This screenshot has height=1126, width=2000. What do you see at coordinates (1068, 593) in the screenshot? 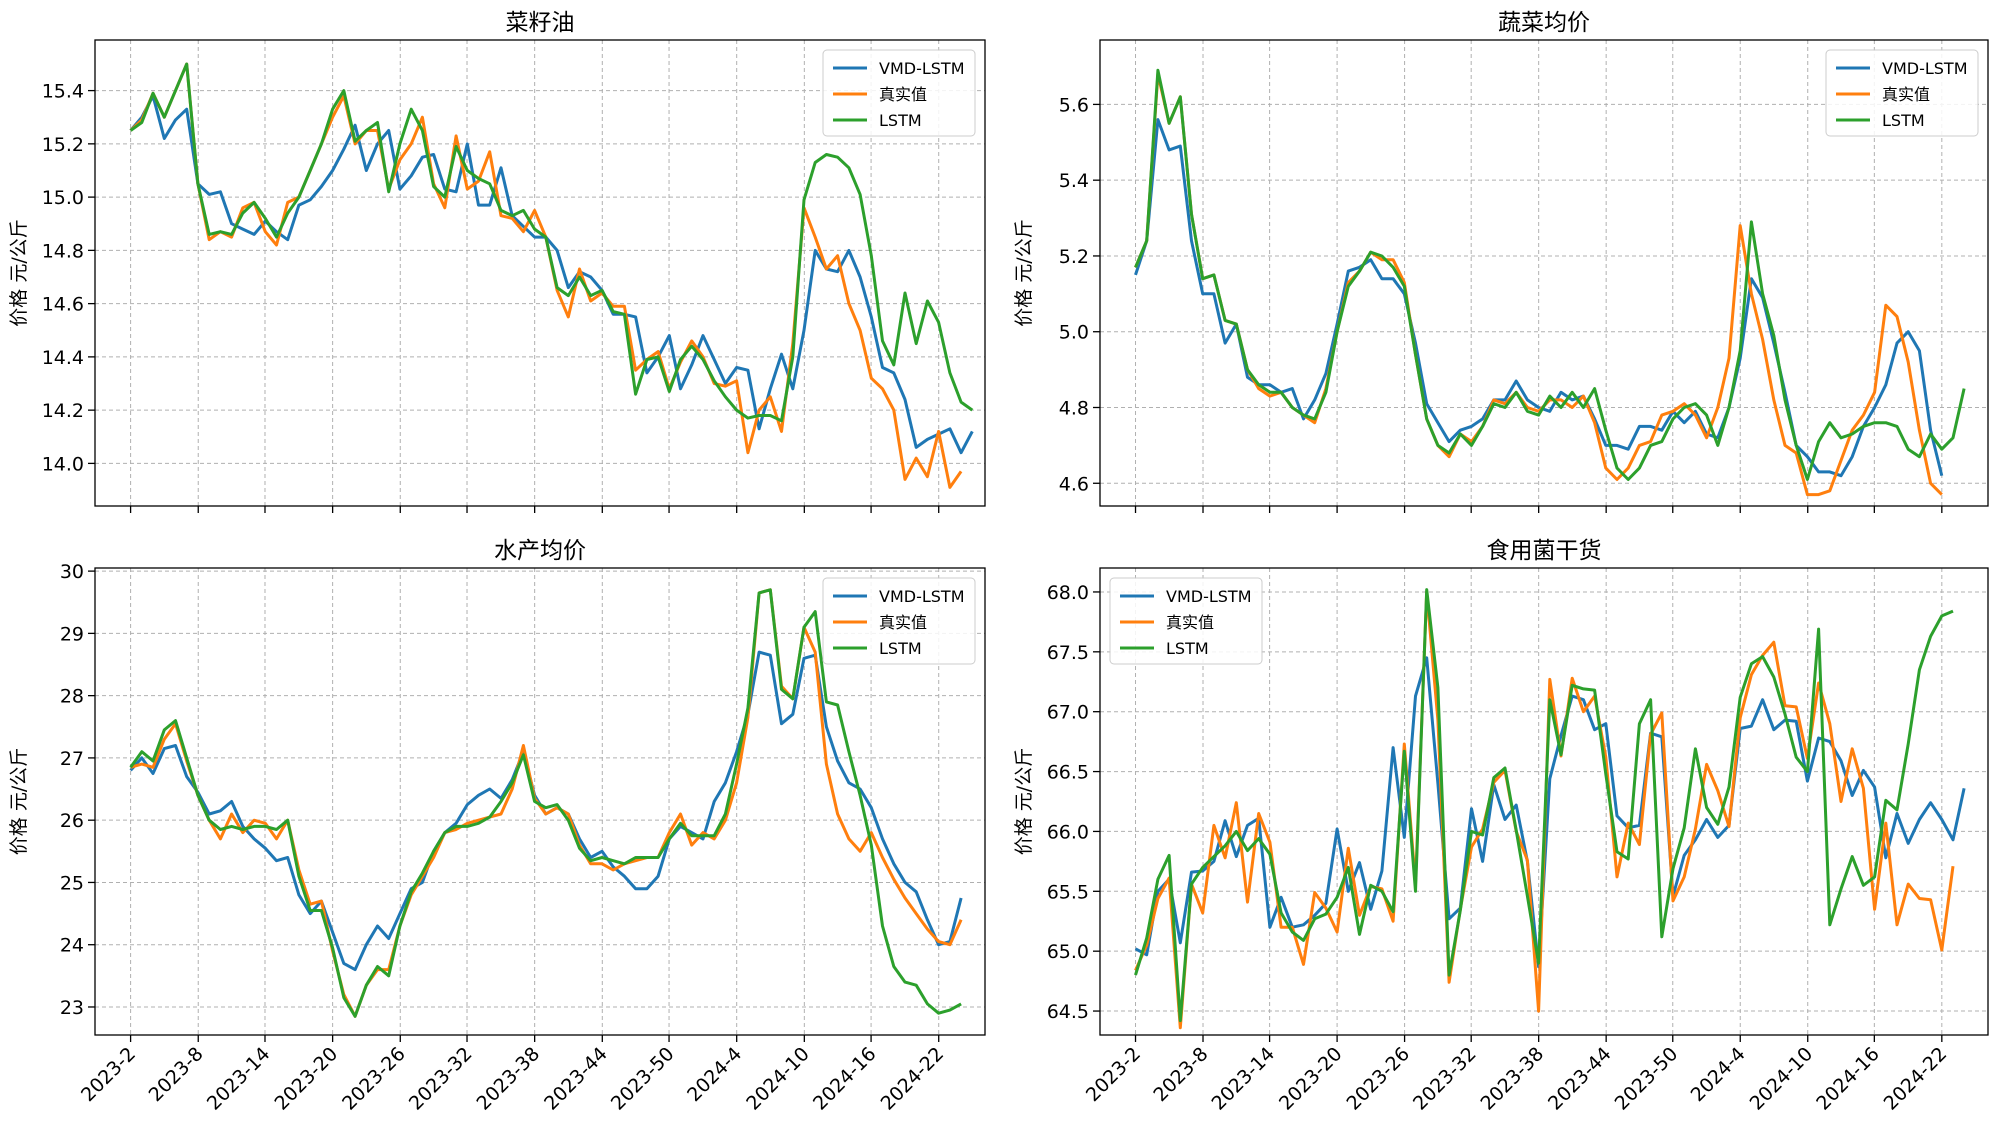
I see `y-tick-label: 68.0` at bounding box center [1068, 593].